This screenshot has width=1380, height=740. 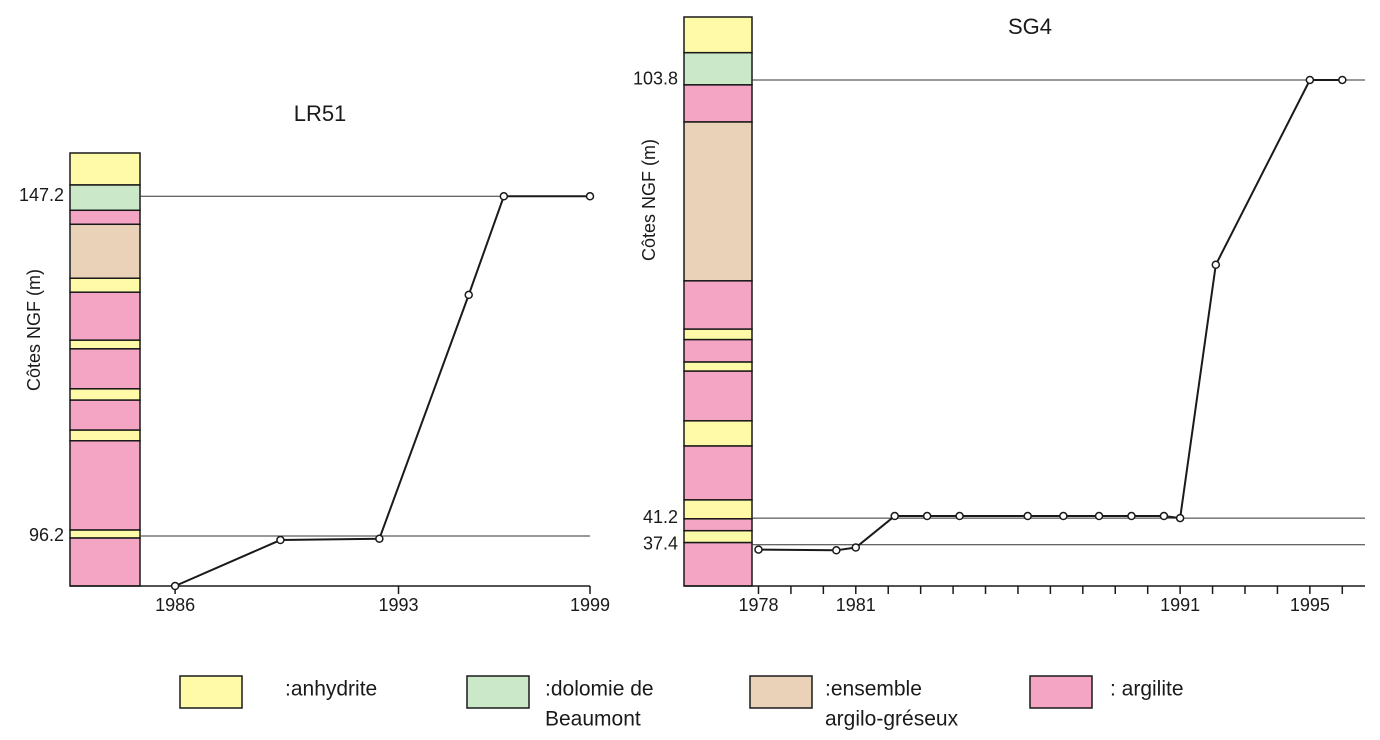 I want to click on x-tick-label: 1978, so click(x=758, y=605).